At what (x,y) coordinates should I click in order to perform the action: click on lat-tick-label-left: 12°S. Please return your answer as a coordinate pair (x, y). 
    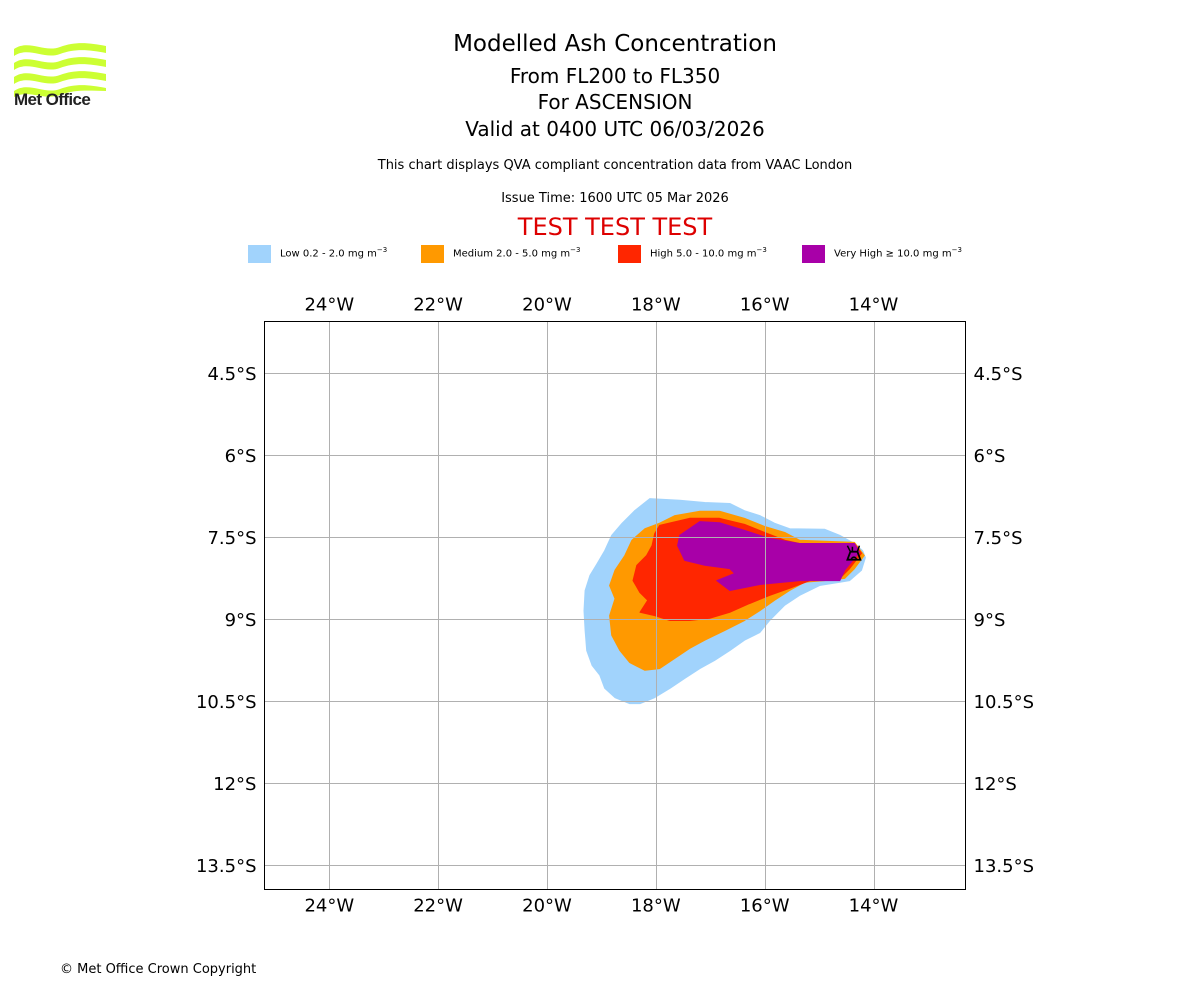
    Looking at the image, I should click on (234, 784).